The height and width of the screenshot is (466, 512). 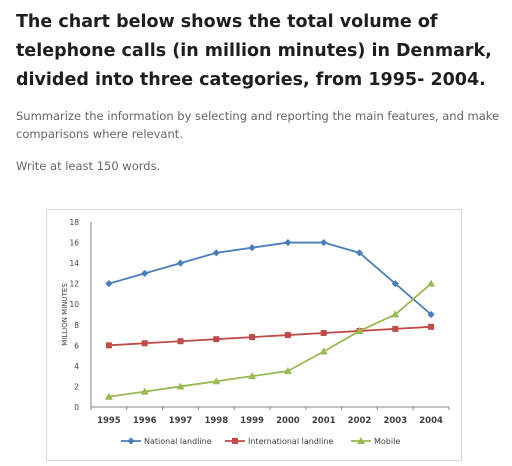 What do you see at coordinates (360, 421) in the screenshot?
I see `x-tick-label: 2002` at bounding box center [360, 421].